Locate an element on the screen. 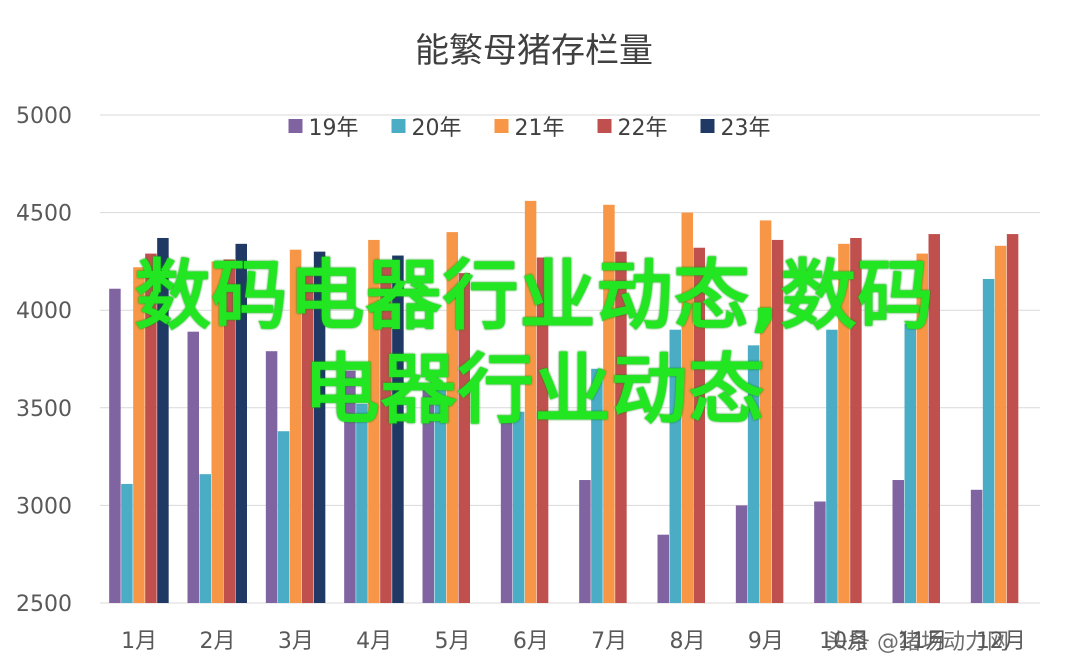 This screenshot has width=1069, height=671. chart-title: 能繁母猪存栏量 is located at coordinates (534, 51).